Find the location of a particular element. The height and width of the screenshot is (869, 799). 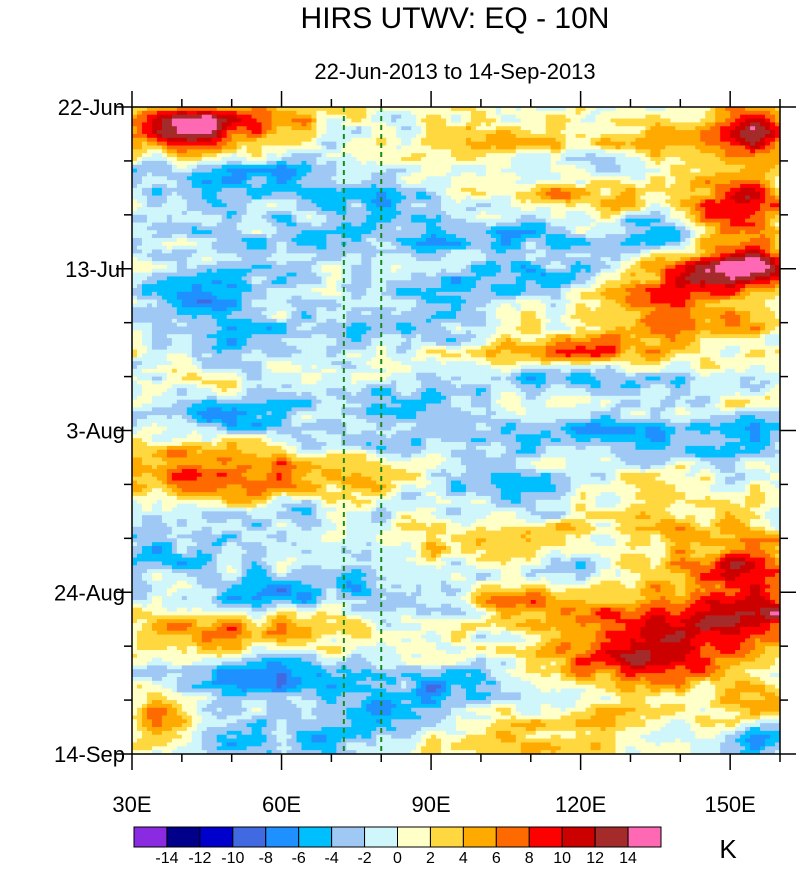

colorbar-level-label: -8 is located at coordinates (266, 858).